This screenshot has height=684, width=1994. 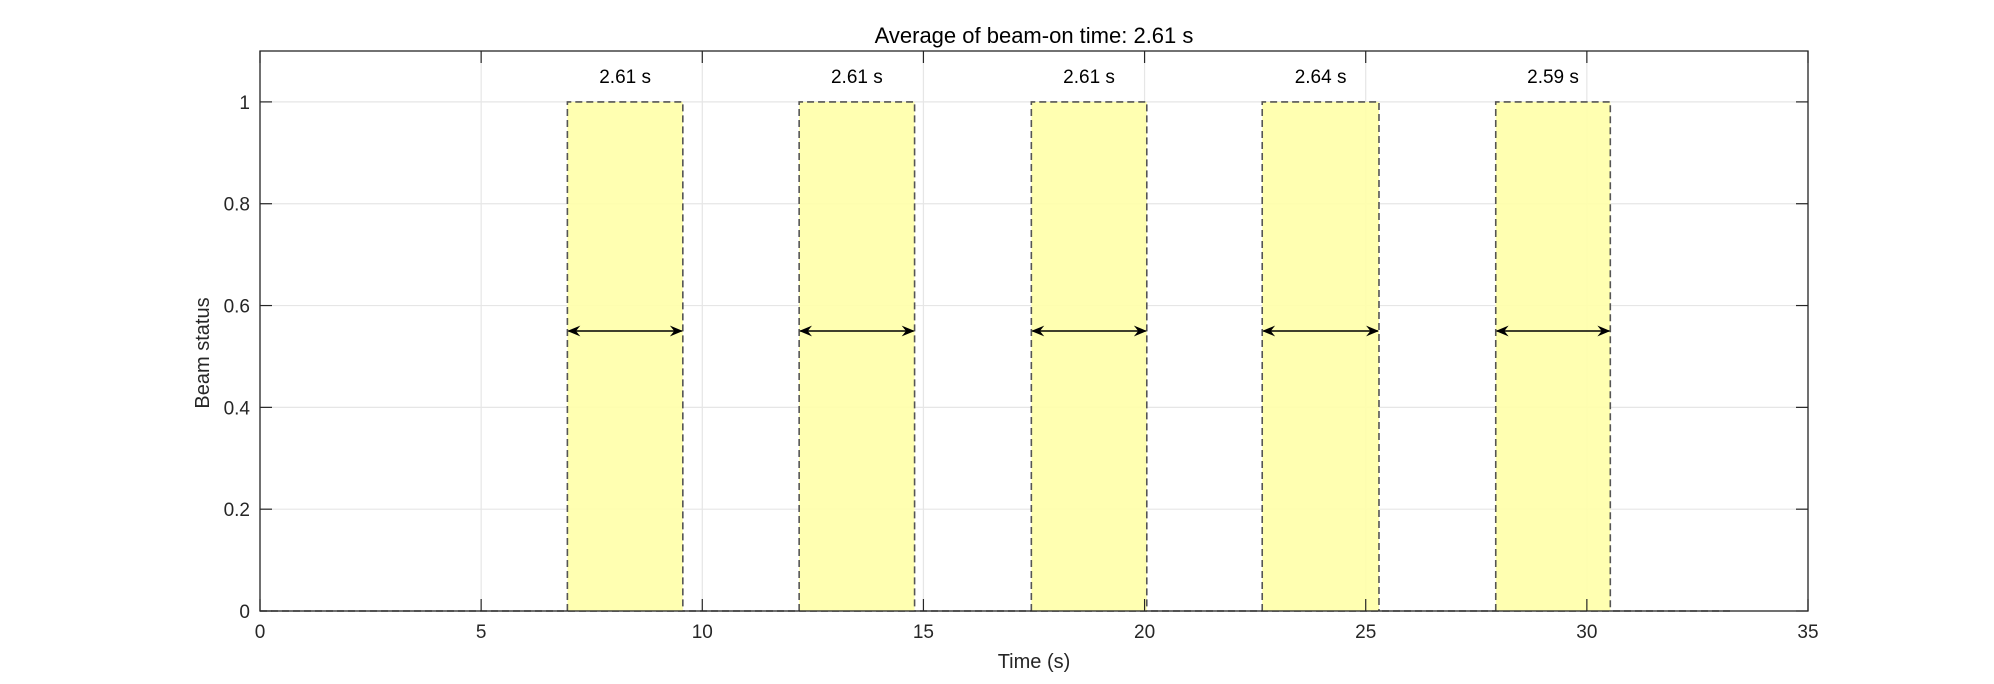 I want to click on x-tick-label: 10, so click(x=702, y=632).